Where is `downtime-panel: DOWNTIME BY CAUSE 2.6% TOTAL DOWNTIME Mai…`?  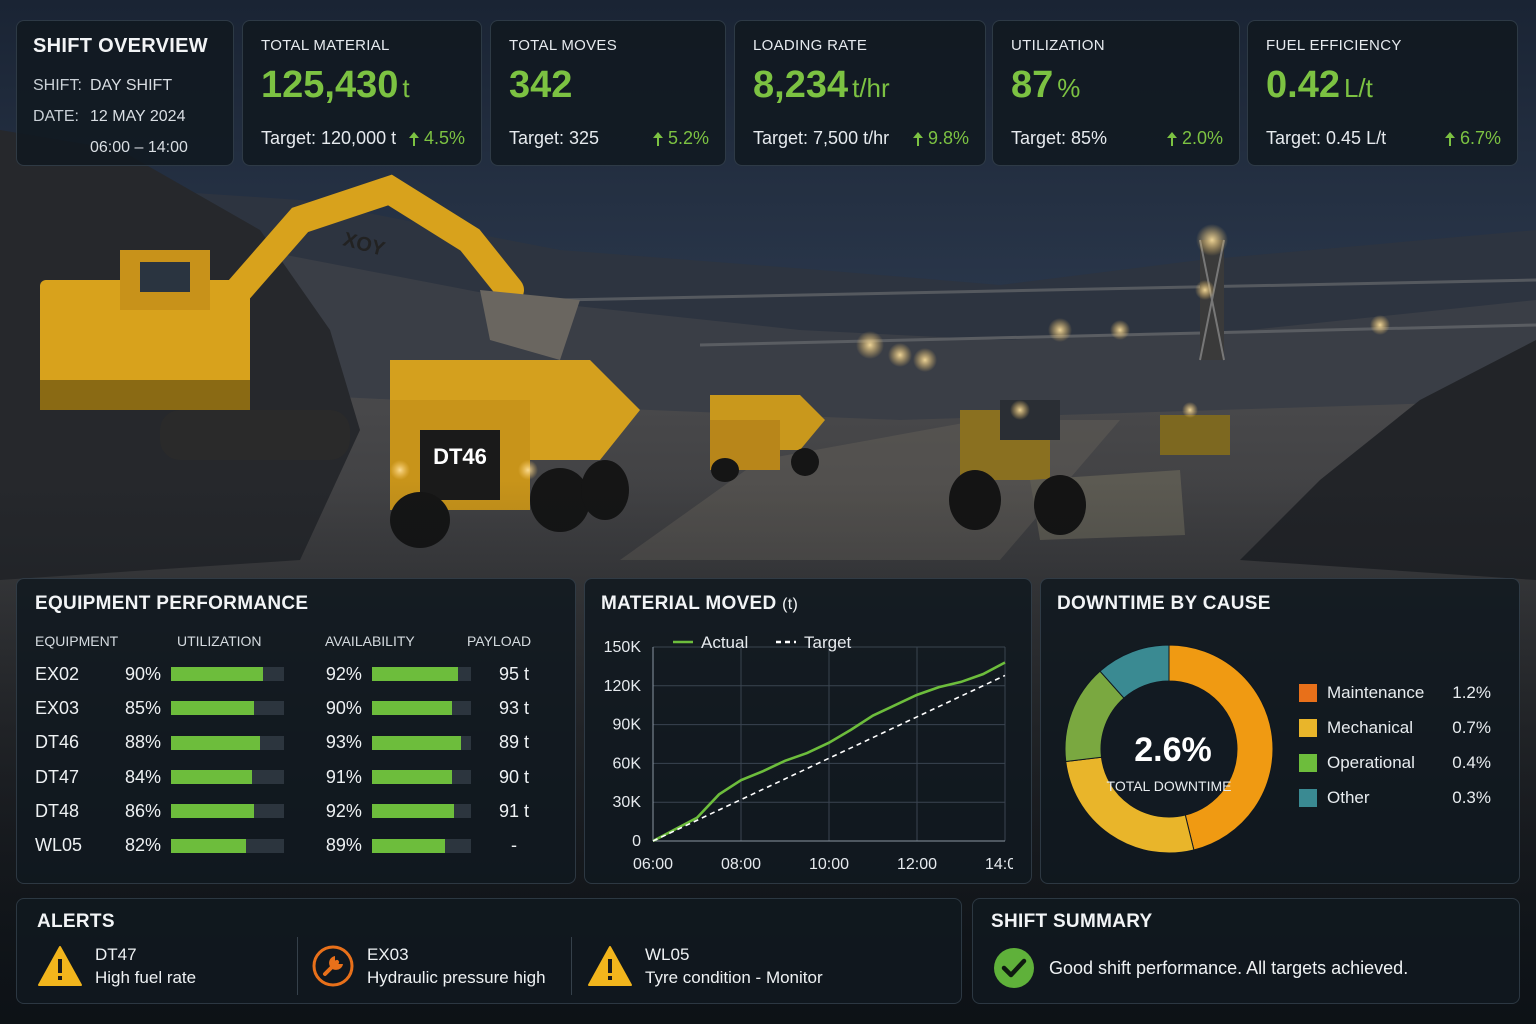
downtime-panel: DOWNTIME BY CAUSE 2.6% TOTAL DOWNTIME Mai… is located at coordinates (1280, 731).